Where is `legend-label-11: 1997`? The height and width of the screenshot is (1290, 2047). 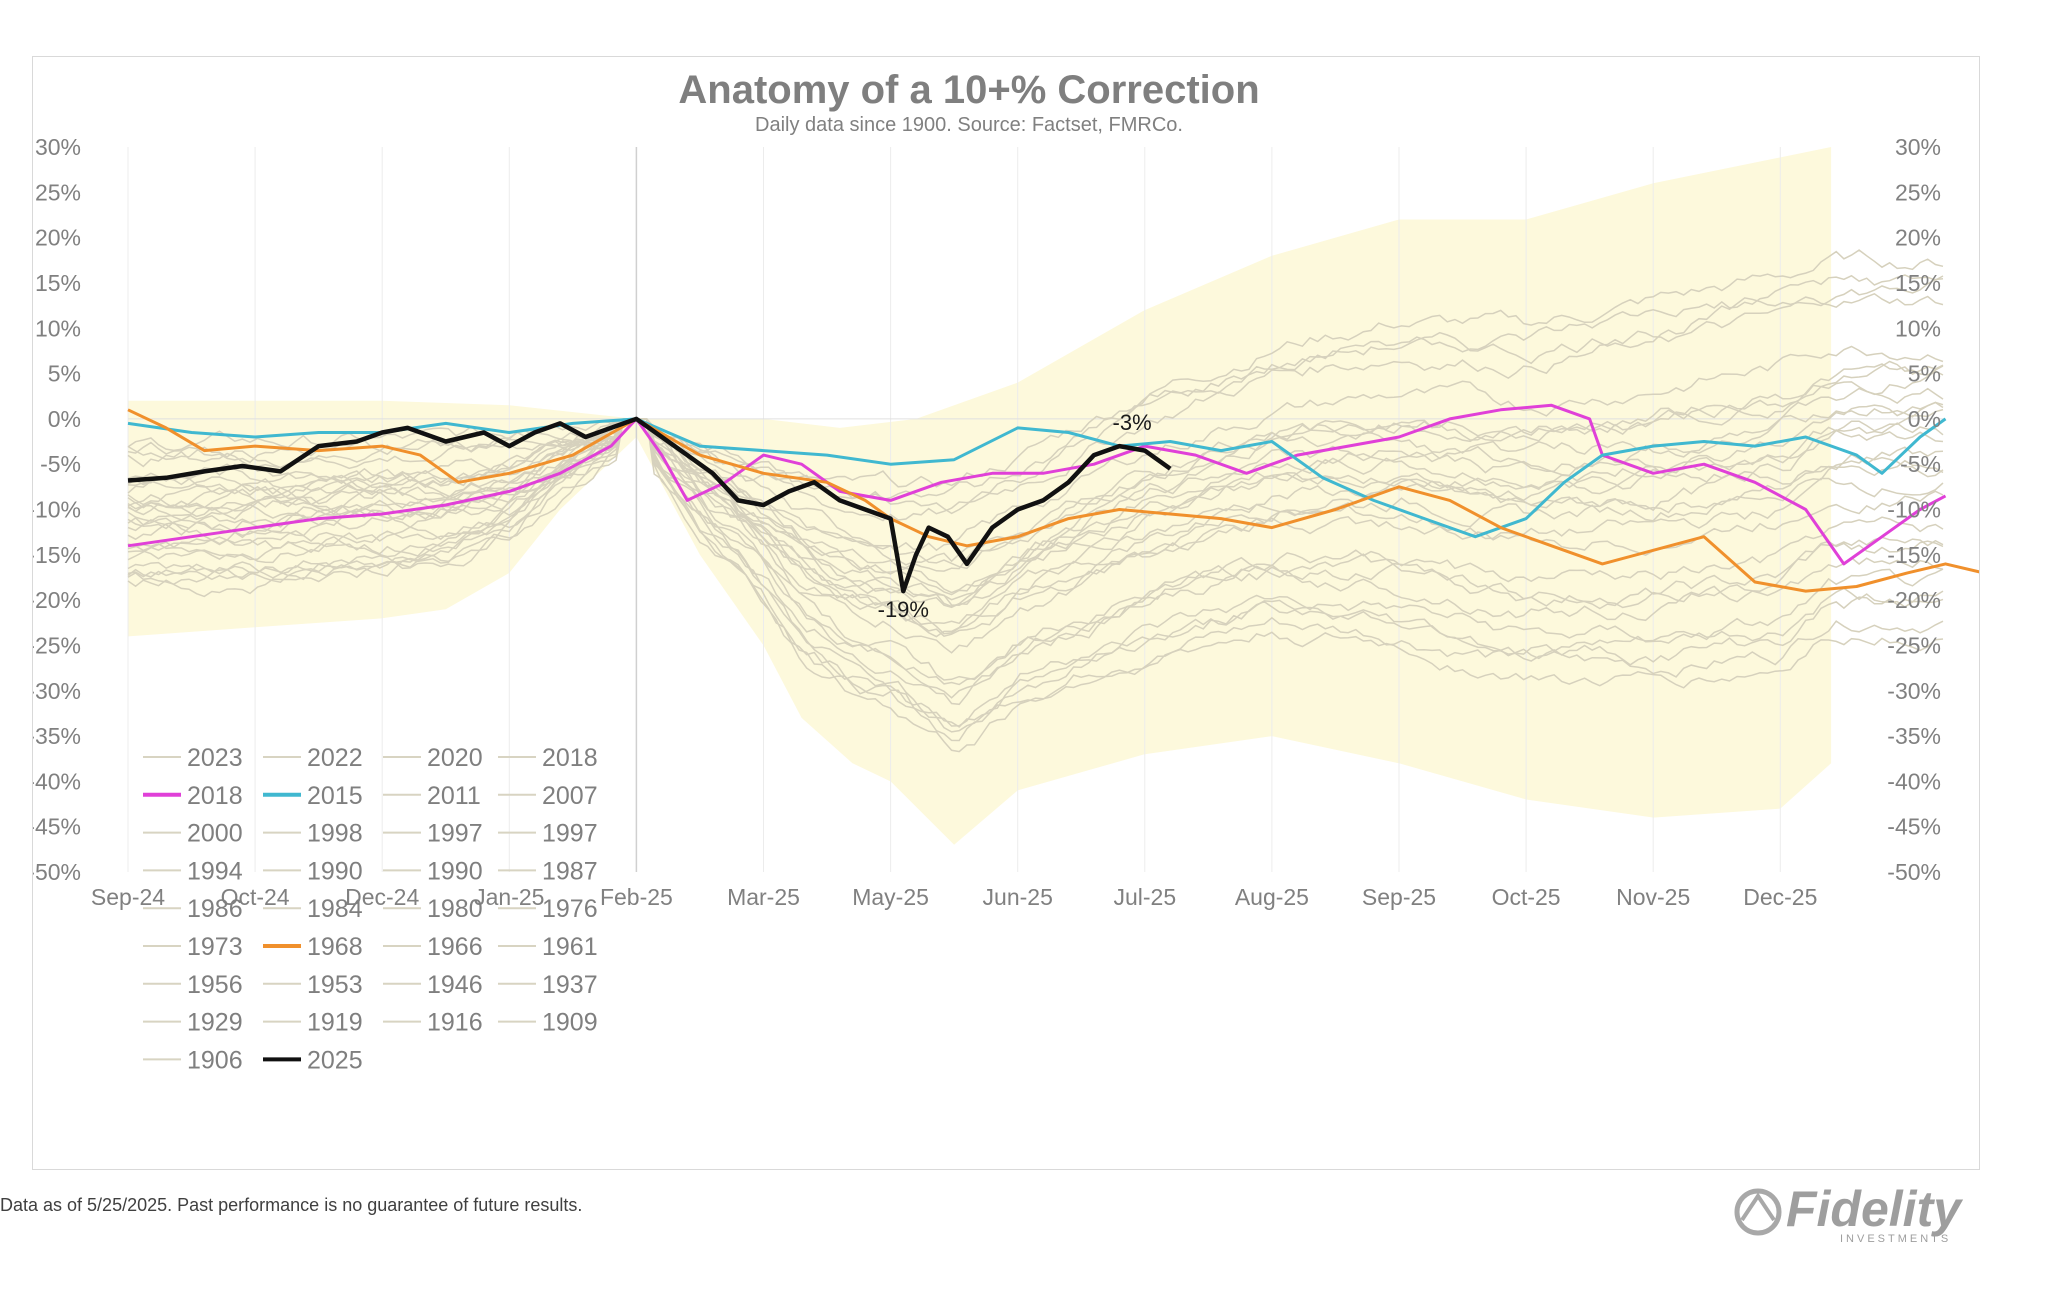
legend-label-11: 1997 is located at coordinates (570, 834).